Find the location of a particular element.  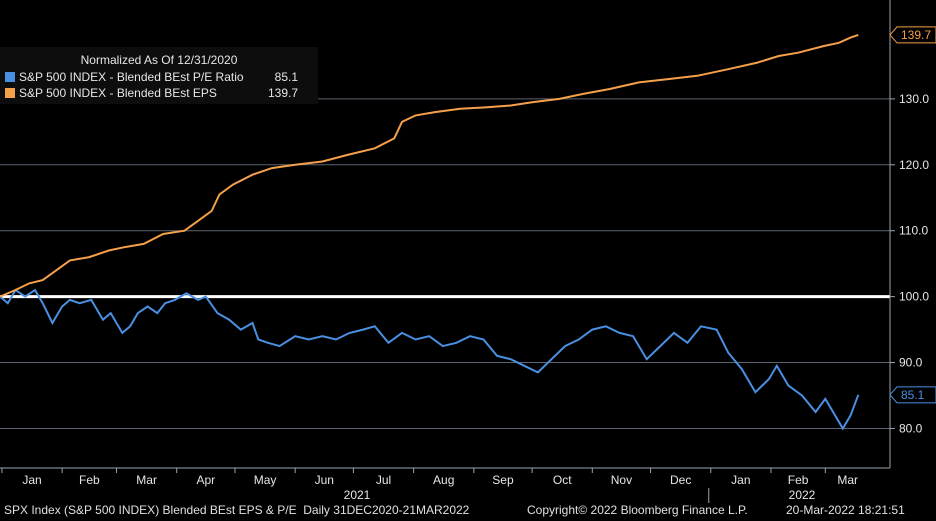

legend-label-eps: S&P 500 INDEX - Blended BEst EPS is located at coordinates (118, 93).